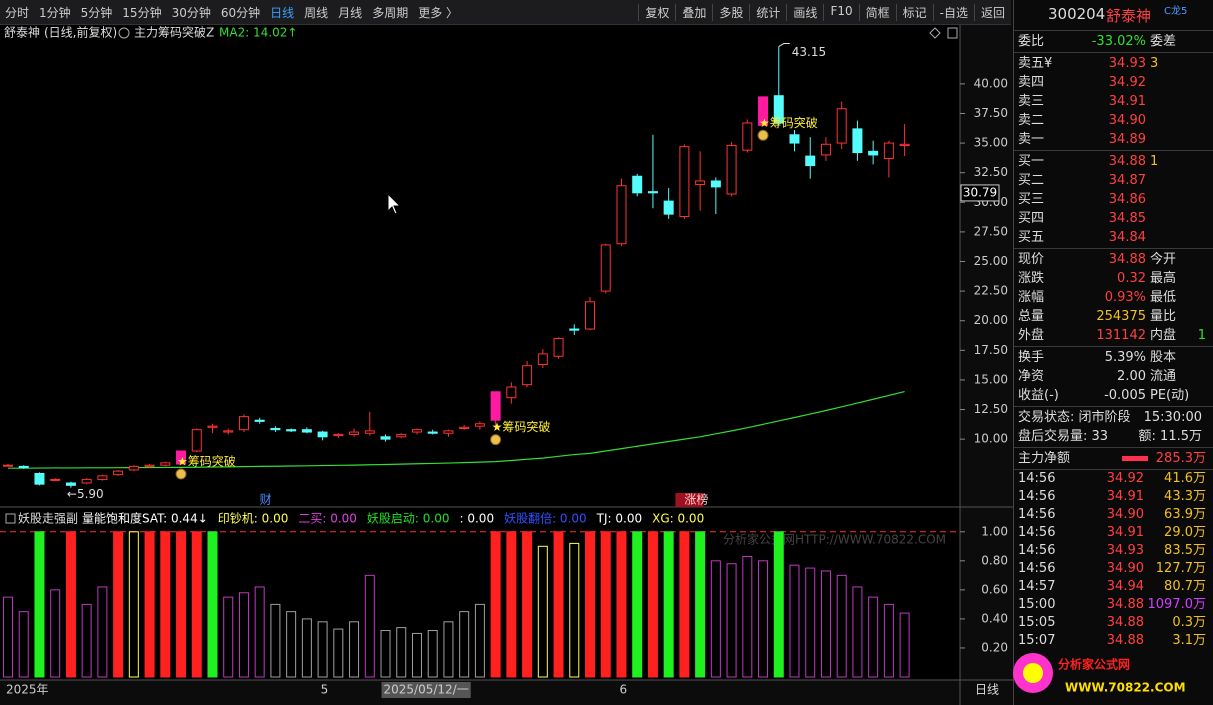  I want to click on quote-cell: 买五, so click(1031, 237).